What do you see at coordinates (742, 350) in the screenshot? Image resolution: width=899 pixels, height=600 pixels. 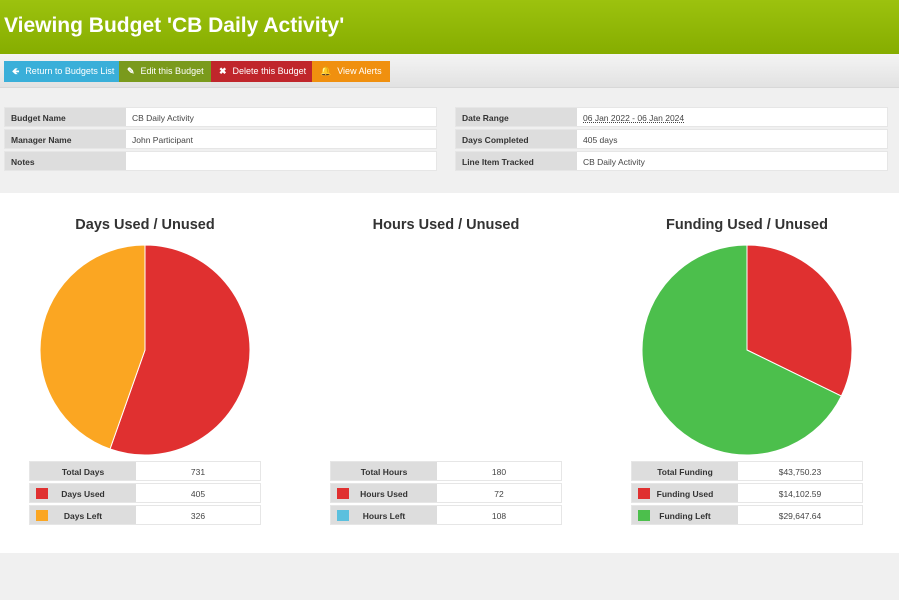 I see `pie-slice-funding-left` at bounding box center [742, 350].